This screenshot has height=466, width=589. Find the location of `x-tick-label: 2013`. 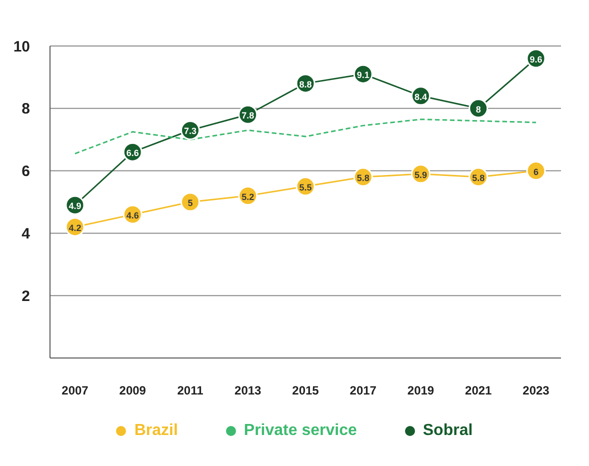

x-tick-label: 2013 is located at coordinates (248, 391).